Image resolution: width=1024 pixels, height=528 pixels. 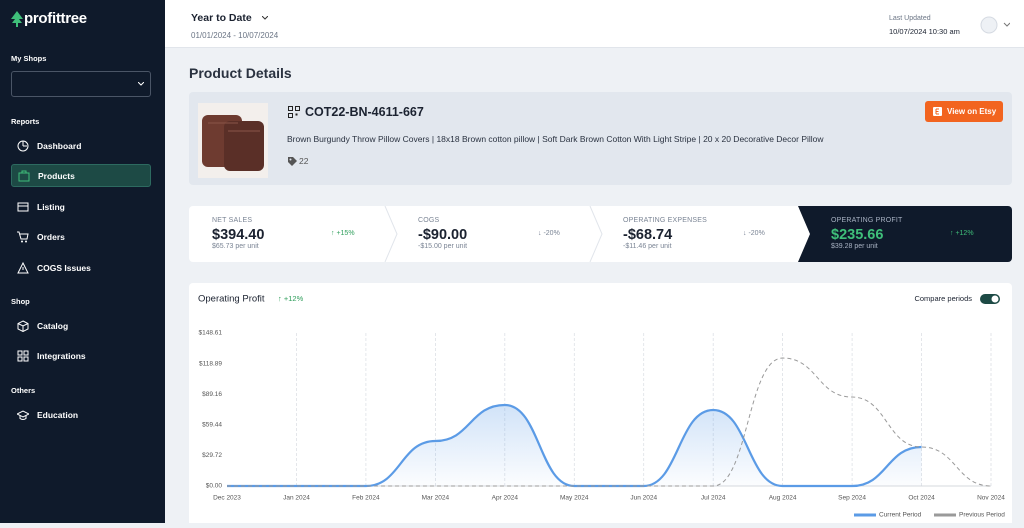 What do you see at coordinates (81, 206) in the screenshot?
I see `nav-item: Listing` at bounding box center [81, 206].